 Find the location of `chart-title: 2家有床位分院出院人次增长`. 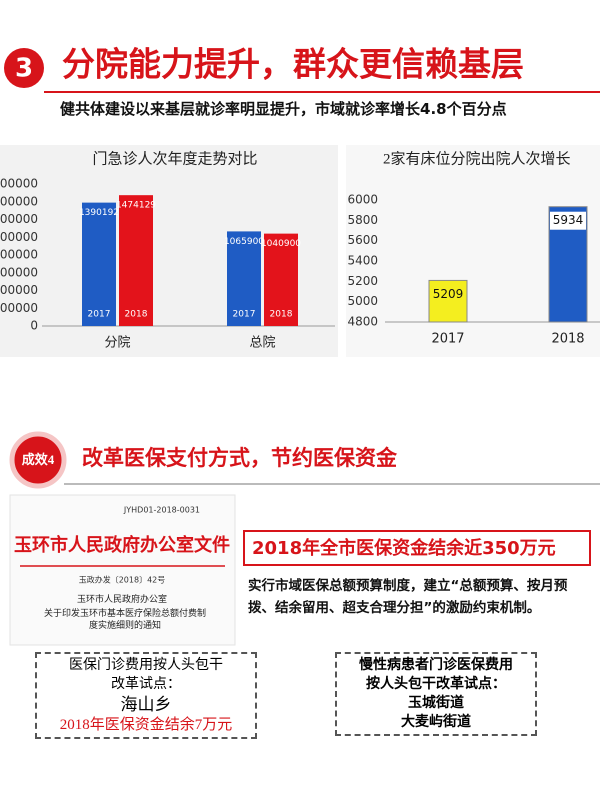

chart-title: 2家有床位分院出院人次增长 is located at coordinates (477, 158).